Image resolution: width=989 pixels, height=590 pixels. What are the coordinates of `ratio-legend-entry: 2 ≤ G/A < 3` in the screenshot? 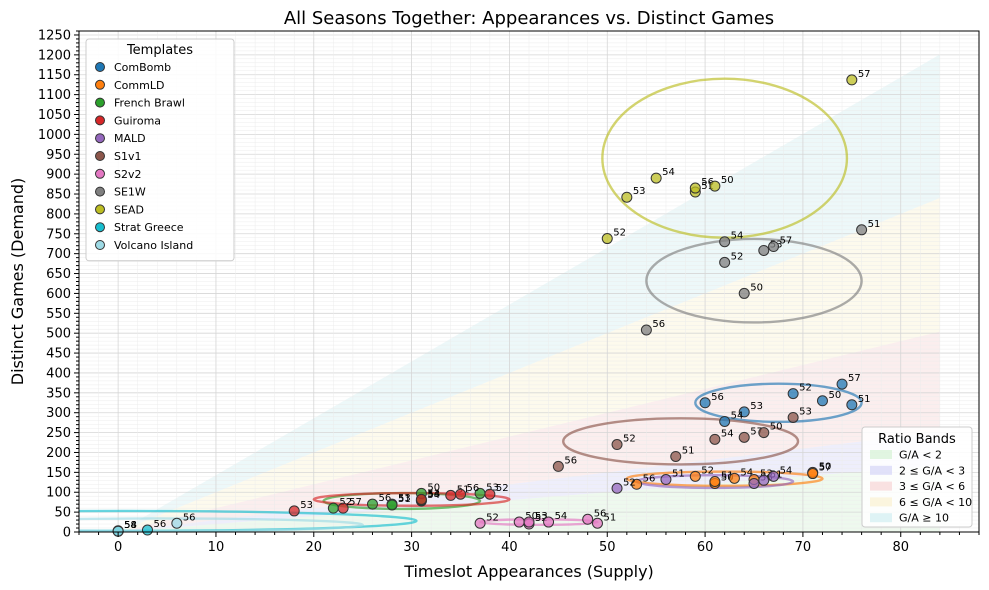 It's located at (932, 470).